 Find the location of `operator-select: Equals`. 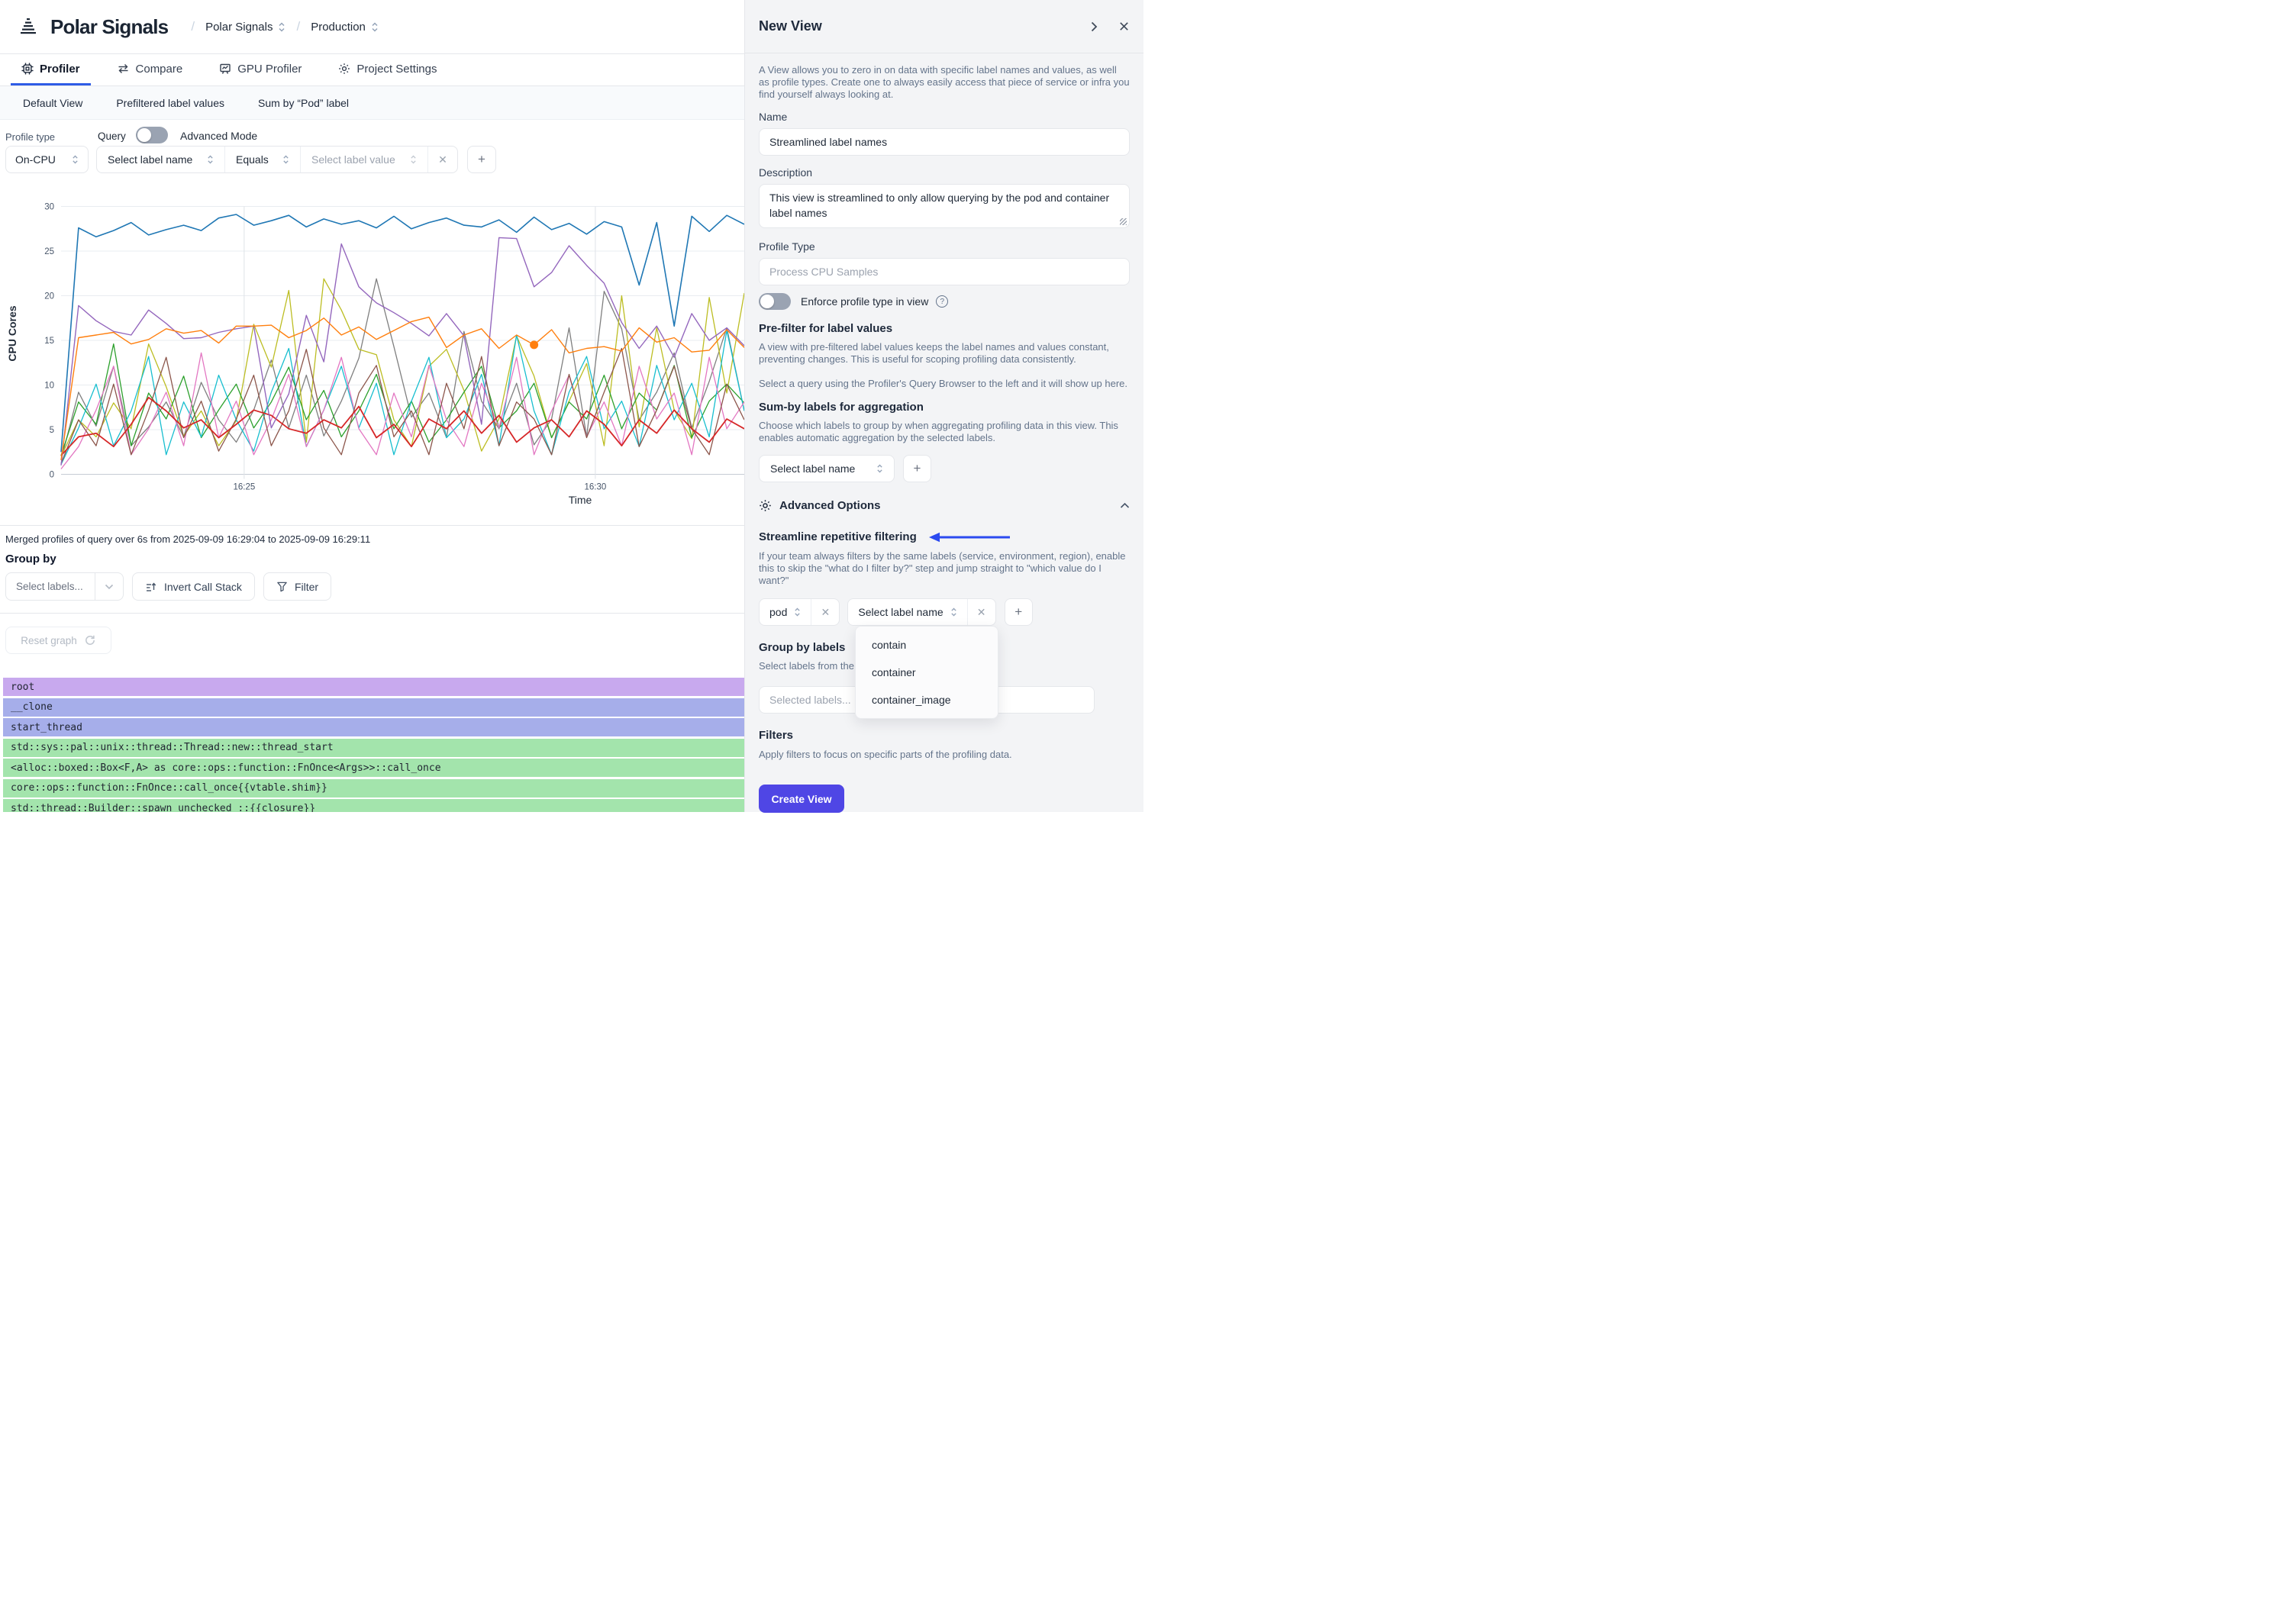

operator-select: Equals is located at coordinates (263, 159).